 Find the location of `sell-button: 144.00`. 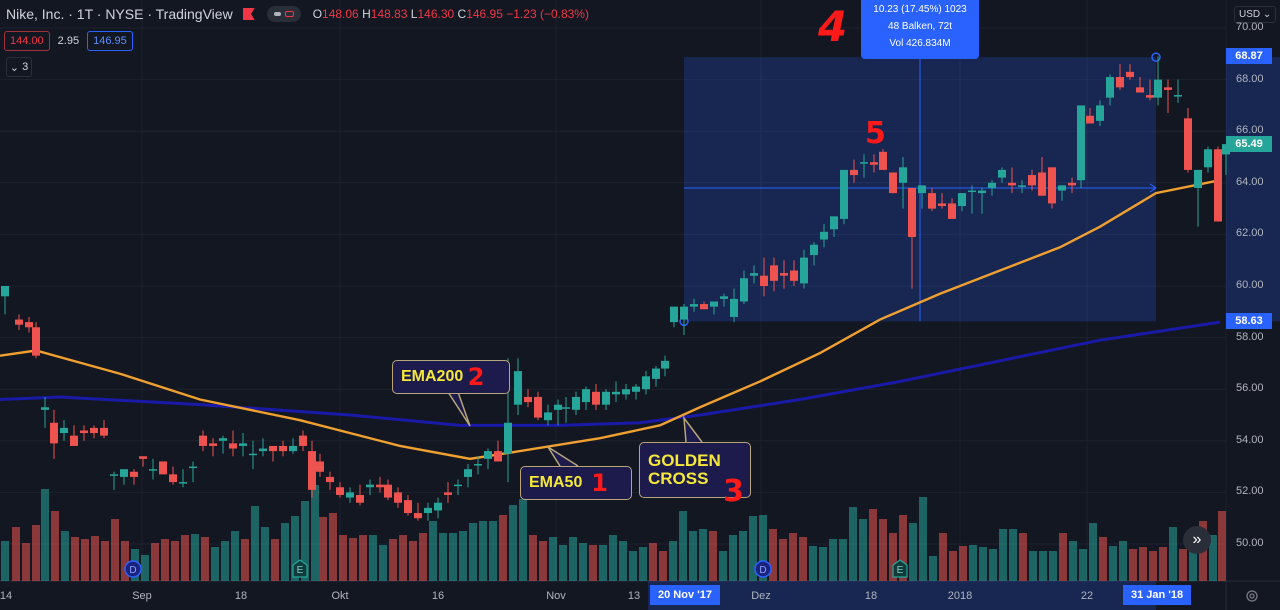

sell-button: 144.00 is located at coordinates (27, 41).